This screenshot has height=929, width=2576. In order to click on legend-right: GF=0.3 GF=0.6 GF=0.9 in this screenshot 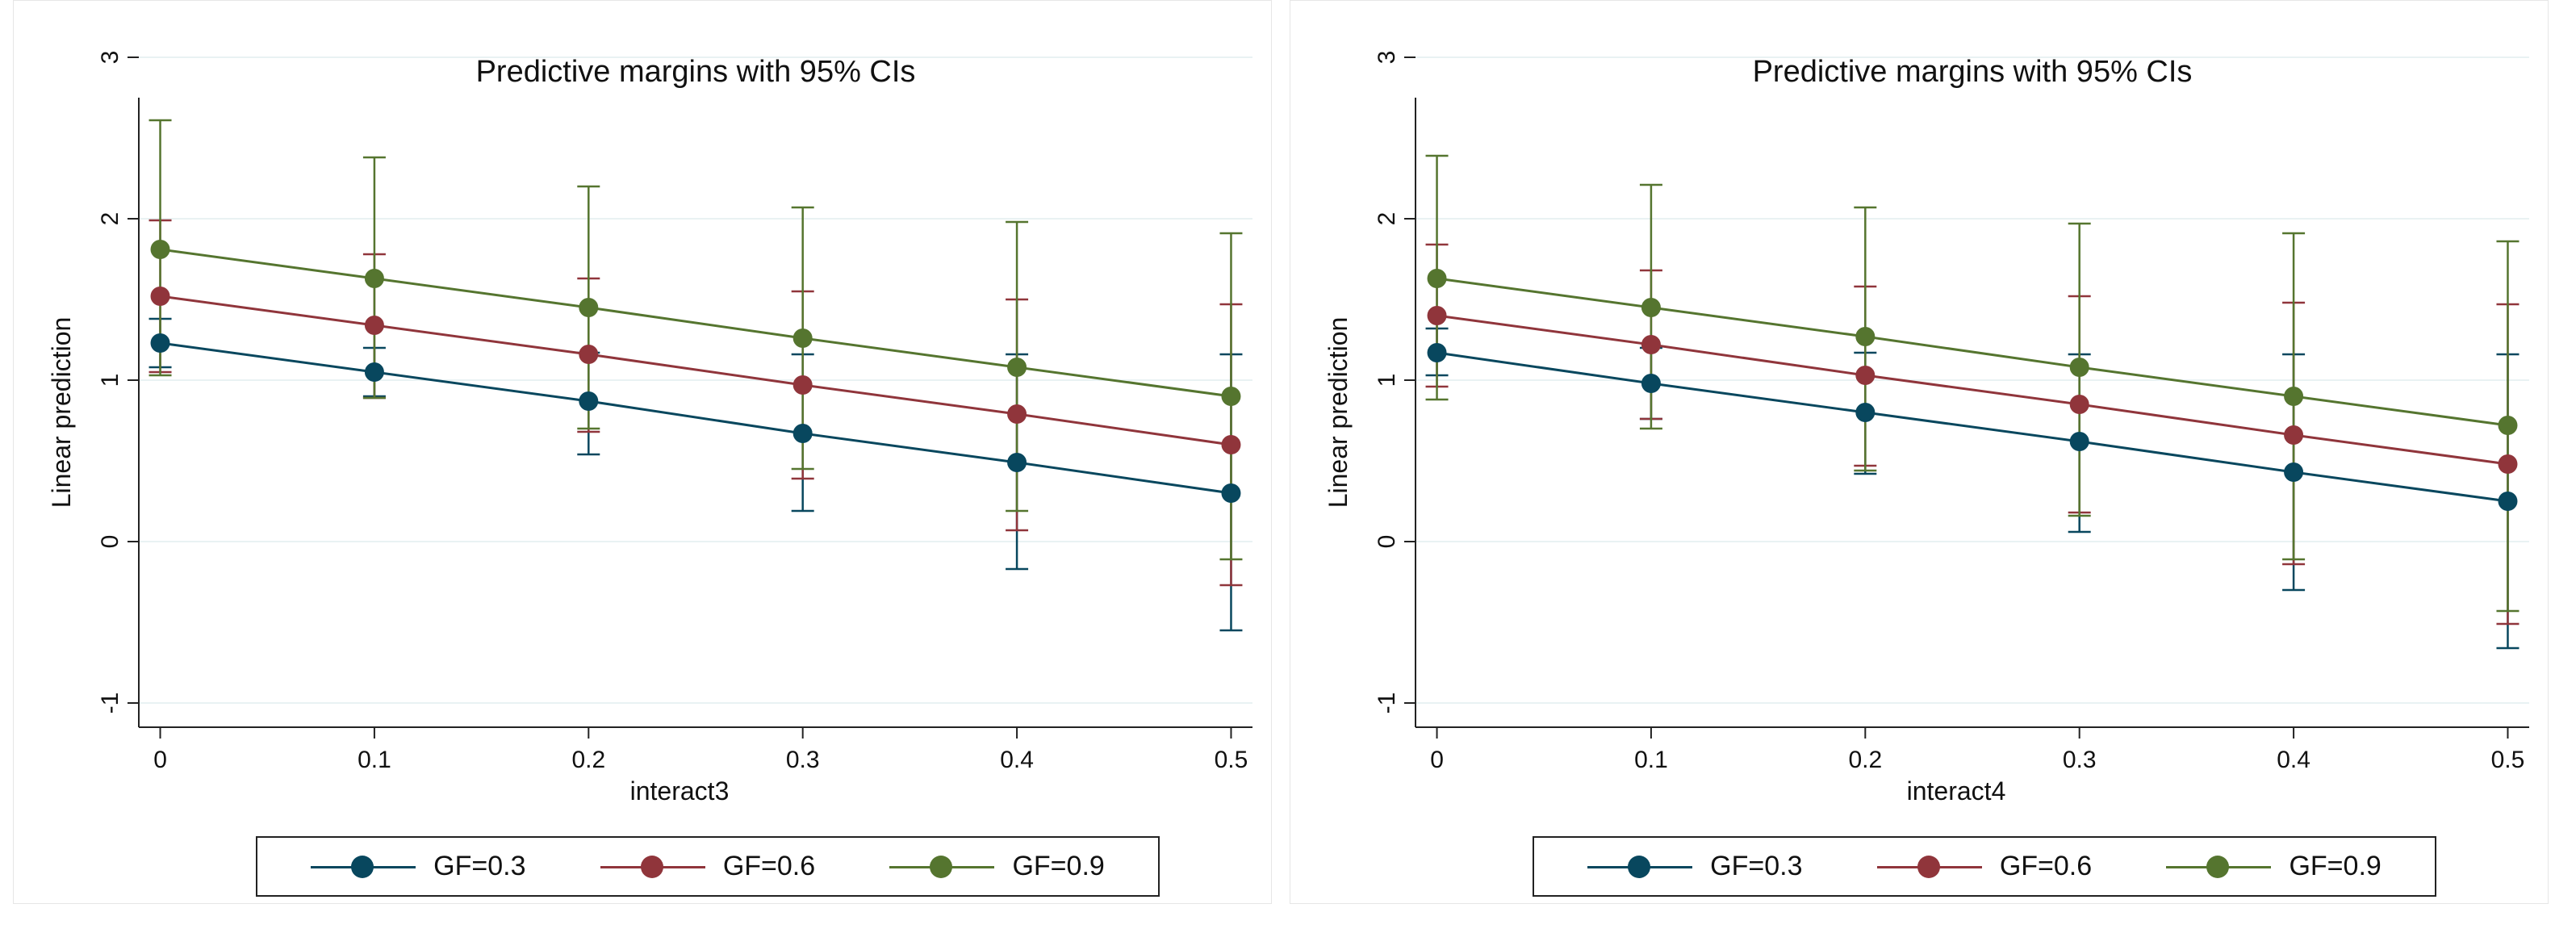, I will do `click(1984, 866)`.